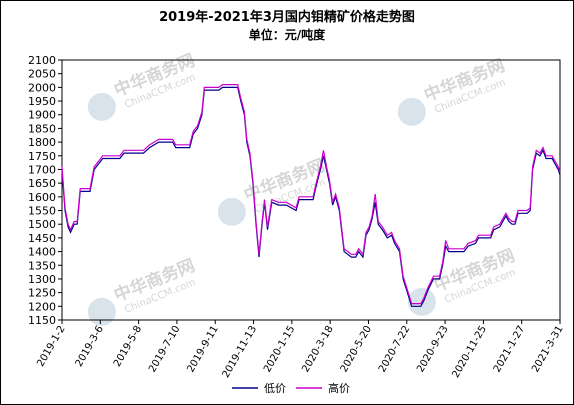  I want to click on x-tick-label: 2020-7-22, so click(394, 349).